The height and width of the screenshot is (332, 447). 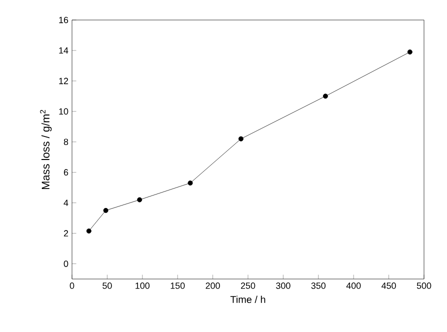 What do you see at coordinates (107, 285) in the screenshot?
I see `x-tick-label: 50` at bounding box center [107, 285].